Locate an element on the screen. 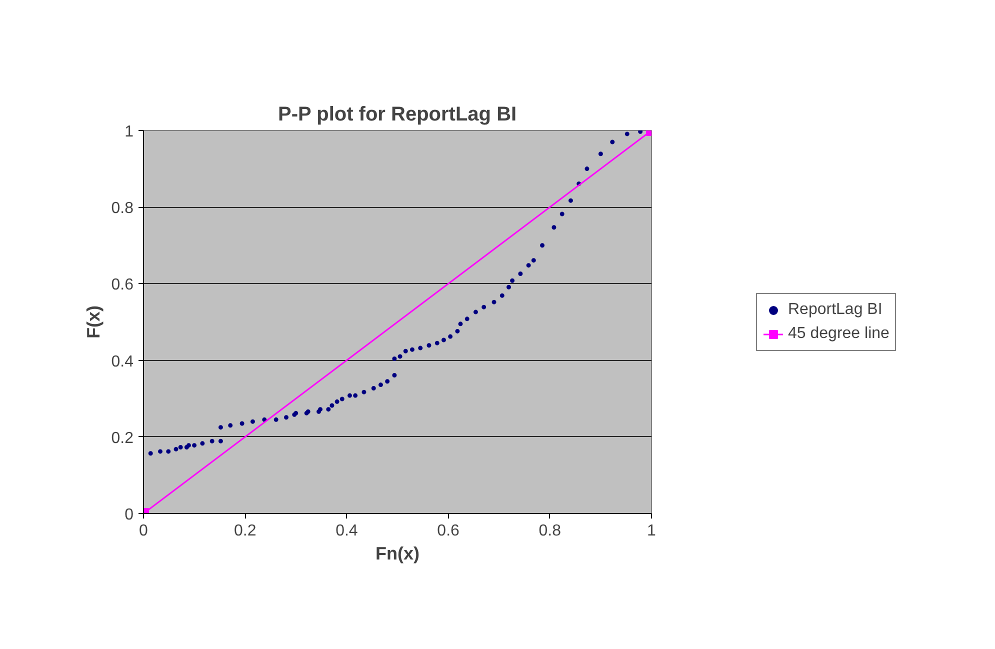 The image size is (995, 649). y-tick-label: 1 is located at coordinates (129, 132).